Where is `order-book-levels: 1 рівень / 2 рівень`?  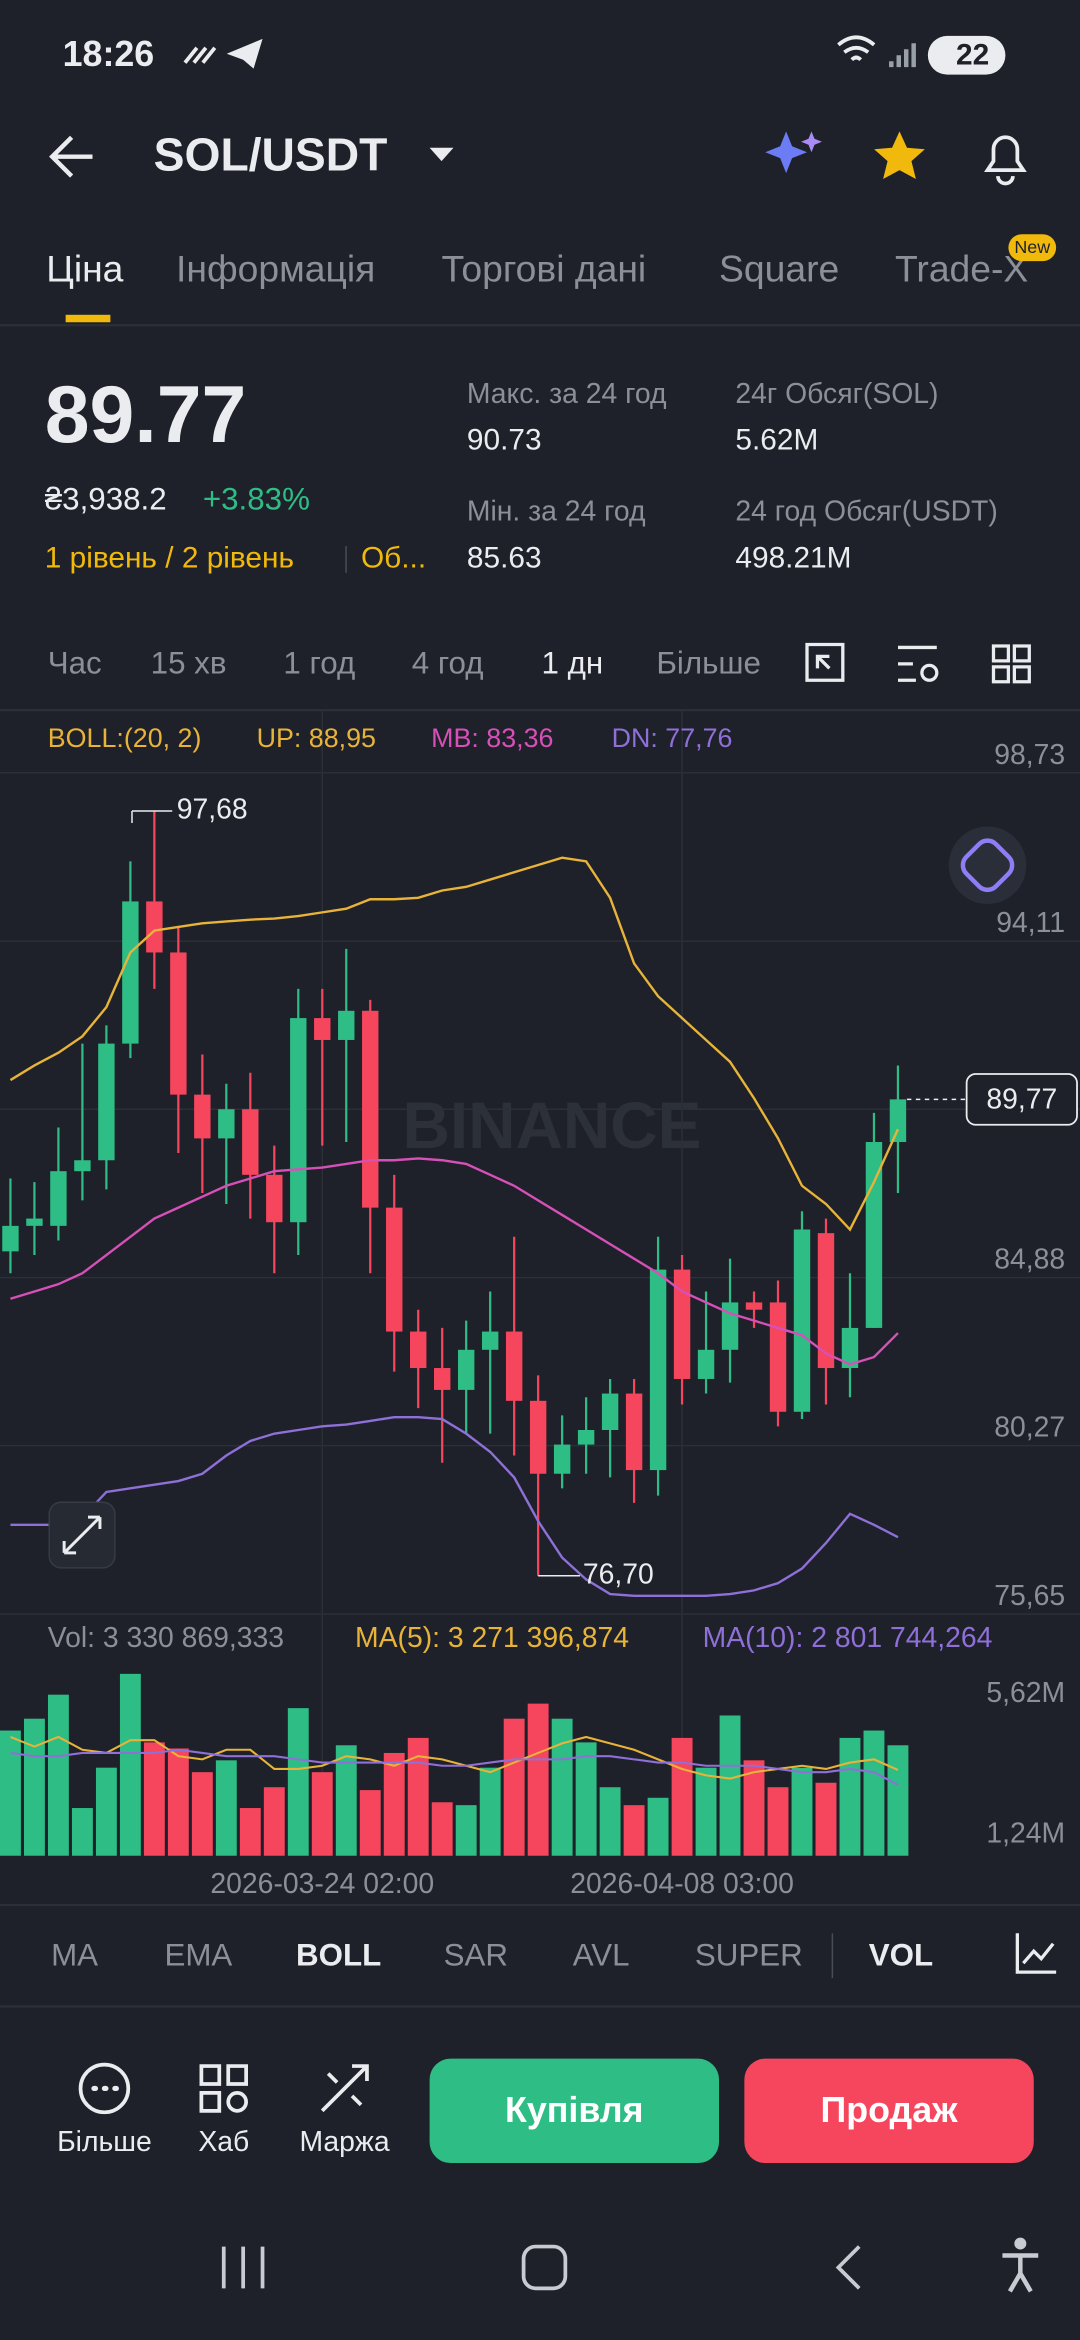 order-book-levels: 1 рівень / 2 рівень is located at coordinates (169, 557).